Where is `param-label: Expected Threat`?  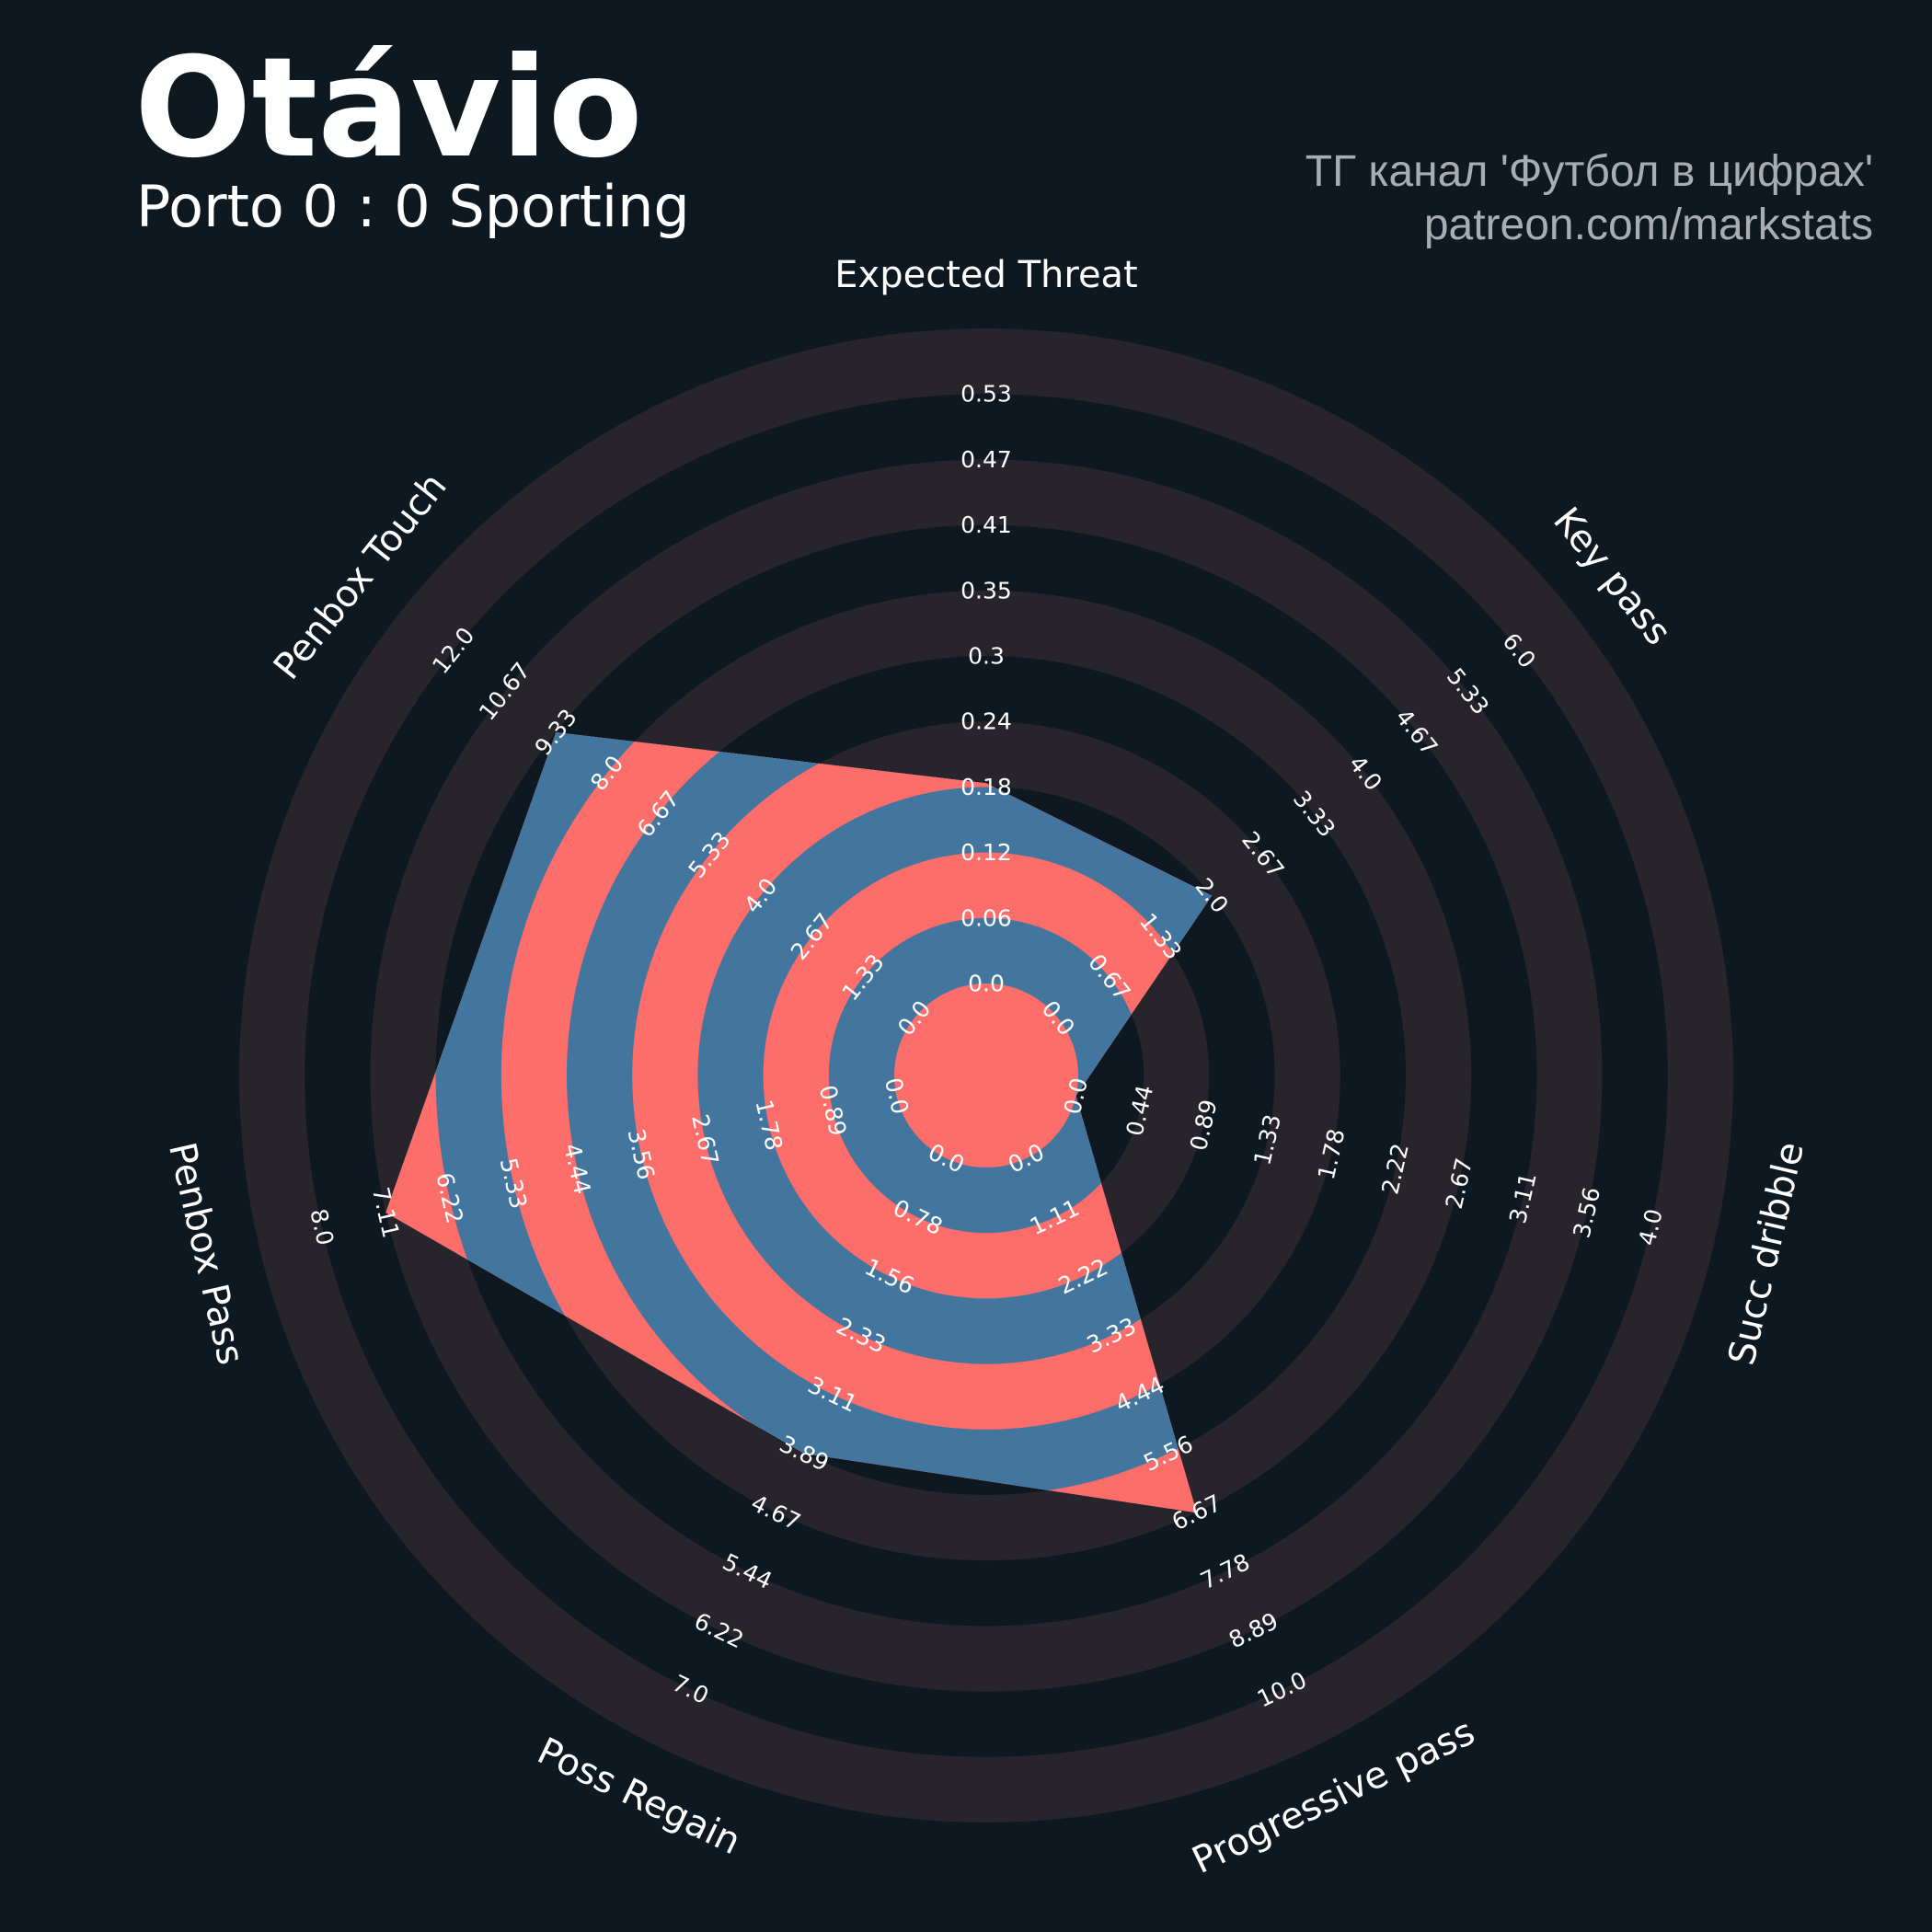 param-label: Expected Threat is located at coordinates (986, 275).